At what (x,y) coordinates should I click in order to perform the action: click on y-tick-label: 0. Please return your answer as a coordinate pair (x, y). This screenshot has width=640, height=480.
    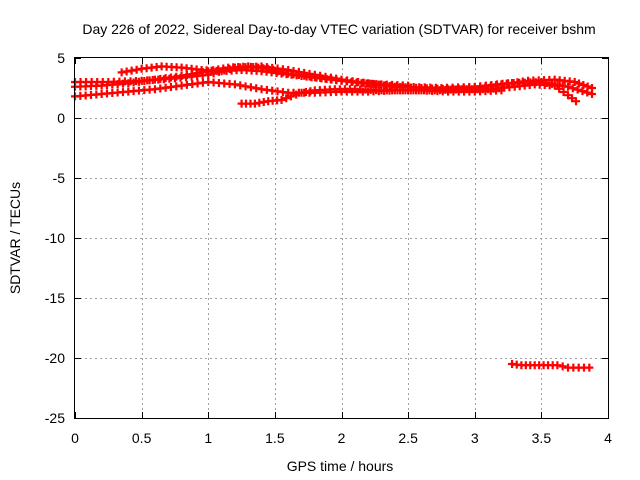
    Looking at the image, I should click on (61, 118).